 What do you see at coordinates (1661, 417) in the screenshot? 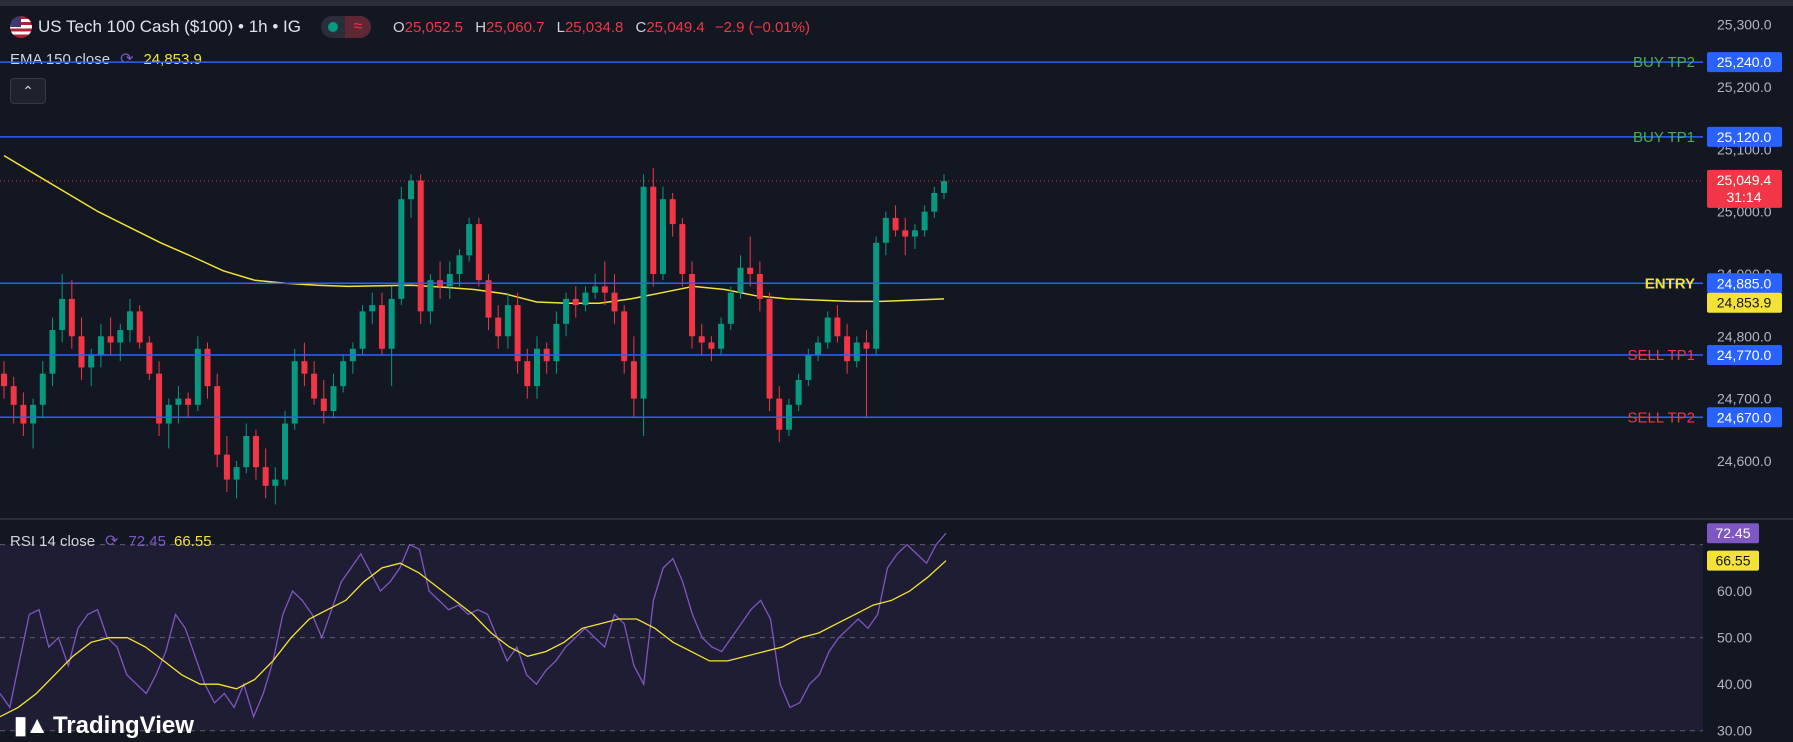
I see `level-label: SELL TP2` at bounding box center [1661, 417].